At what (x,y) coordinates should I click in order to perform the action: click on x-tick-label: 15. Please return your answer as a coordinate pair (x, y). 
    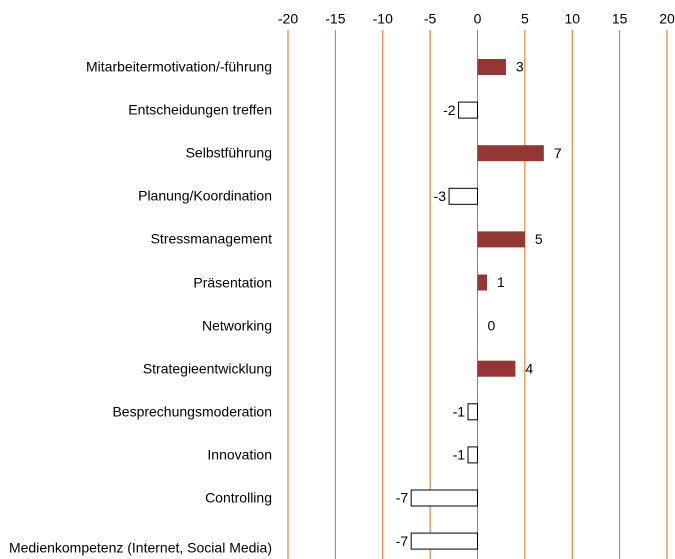
    Looking at the image, I should click on (620, 19).